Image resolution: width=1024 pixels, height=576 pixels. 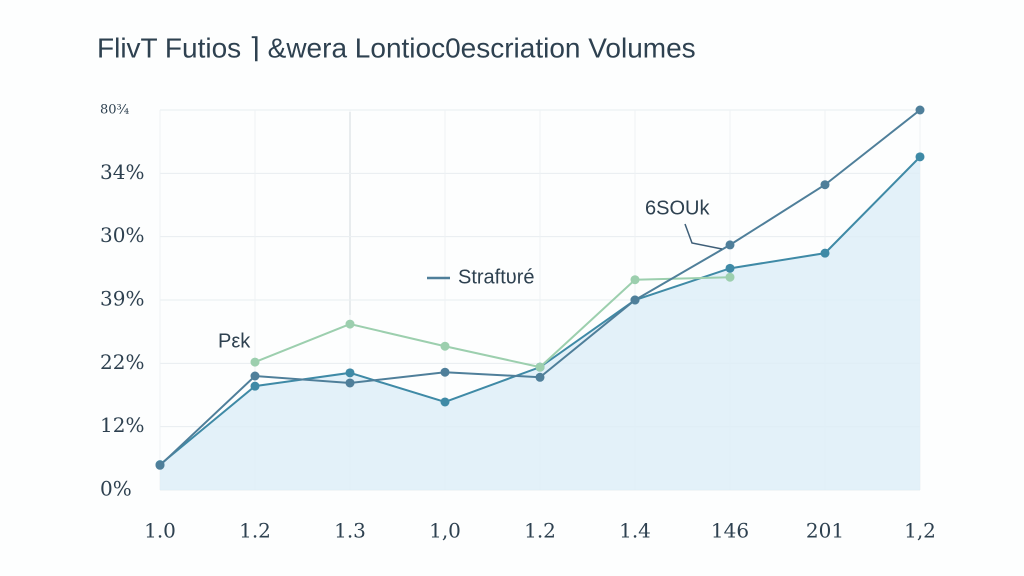 I want to click on annotation: 6SOUk, so click(x=677, y=208).